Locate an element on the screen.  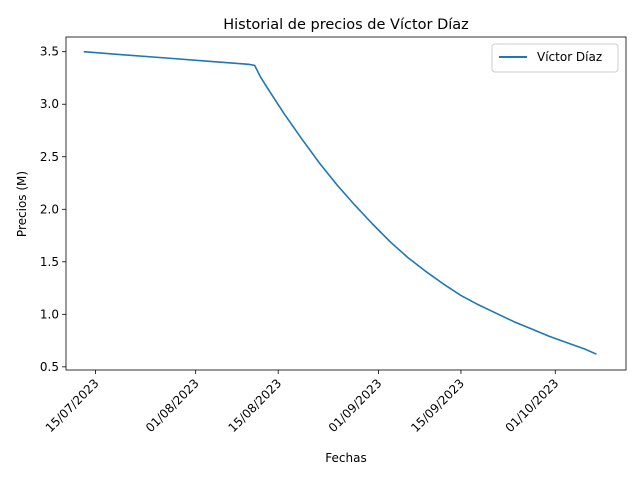
y-axis-label: Precios (M) is located at coordinates (22, 204).